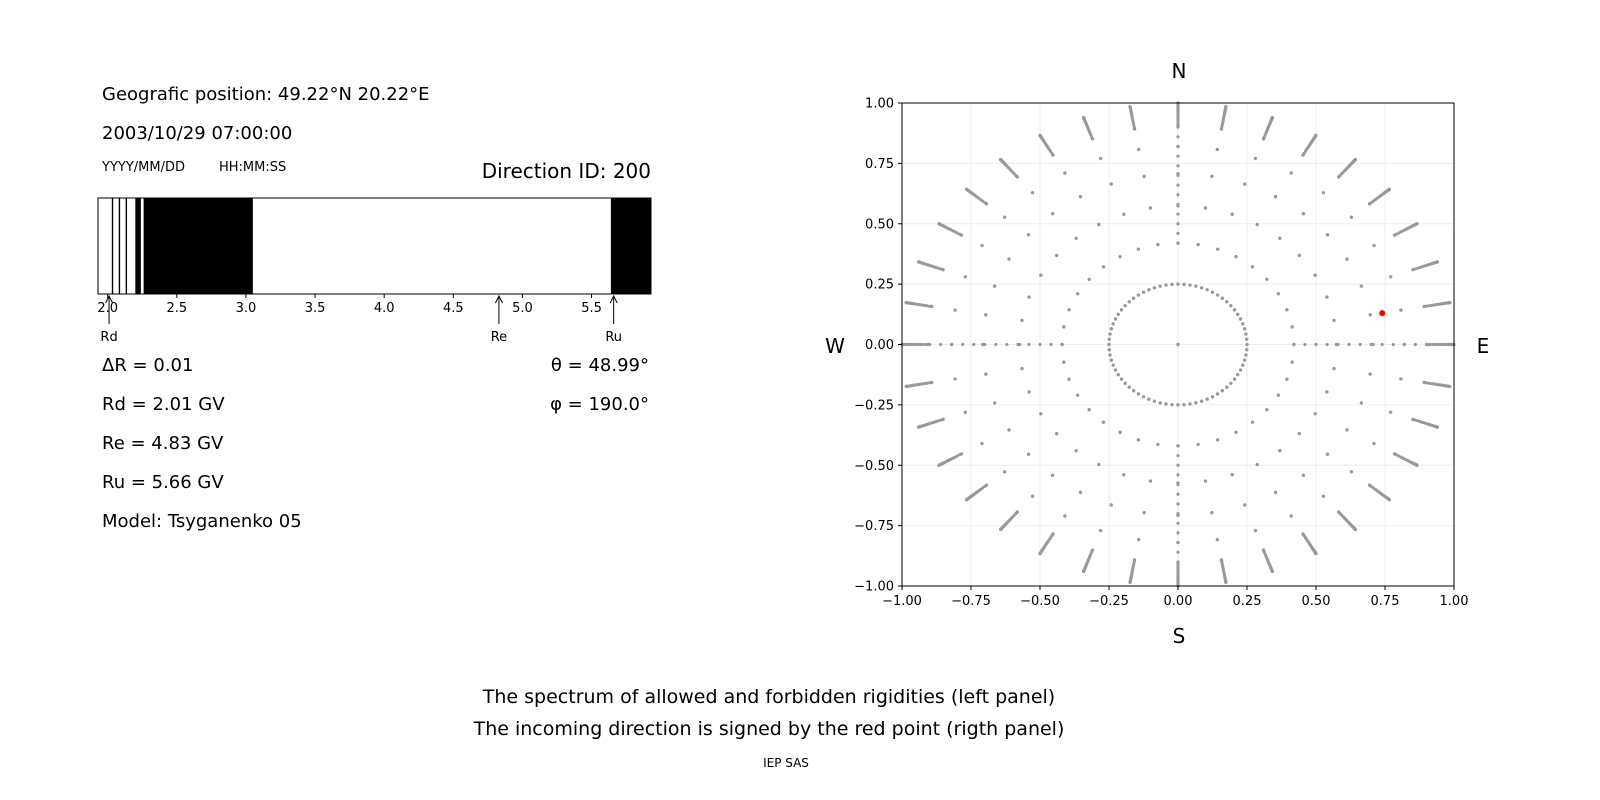  What do you see at coordinates (498, 299) in the screenshot?
I see `marker-arrowhead` at bounding box center [498, 299].